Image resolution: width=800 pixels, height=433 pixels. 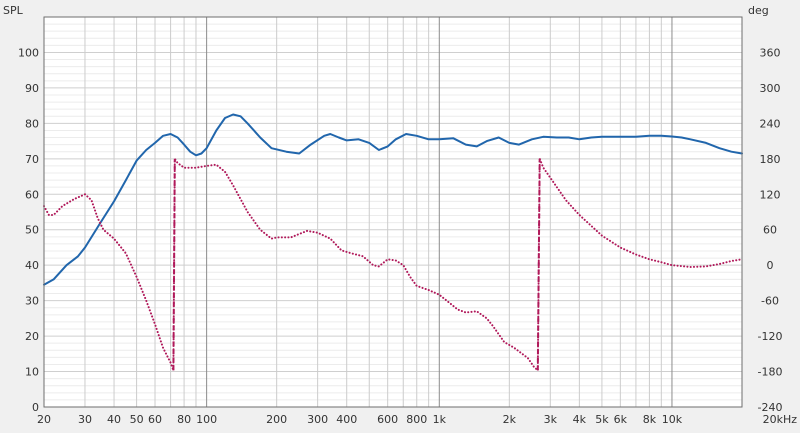 I want to click on y-left-tick-label: 80, so click(x=32, y=123).